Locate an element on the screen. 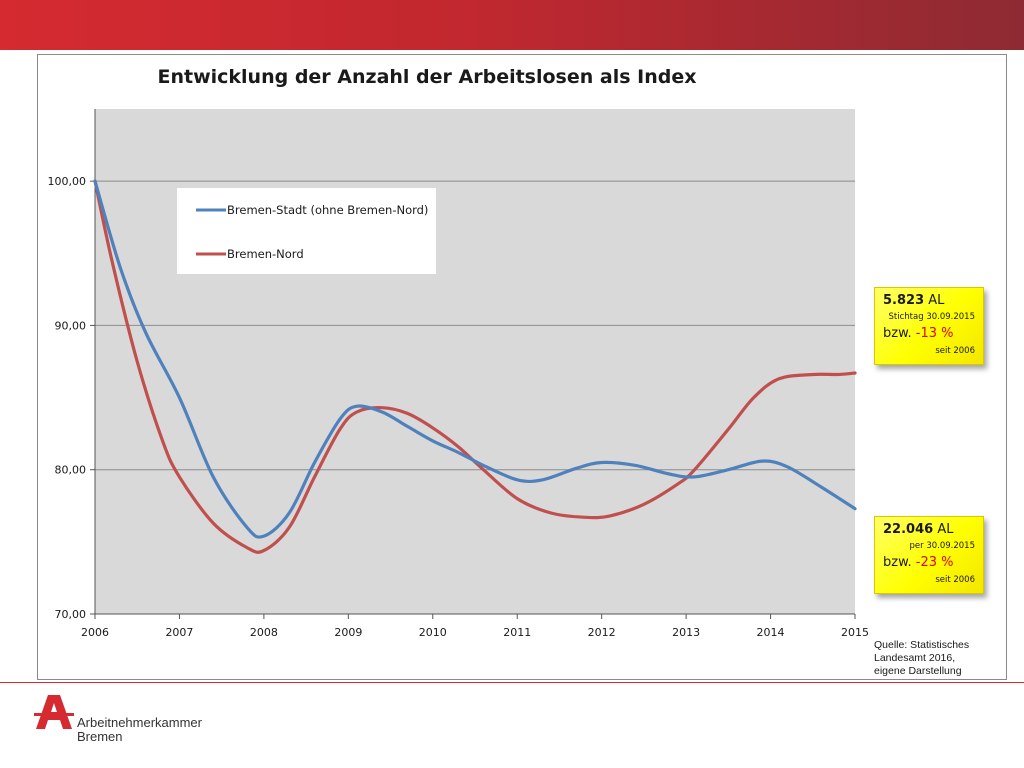 The width and height of the screenshot is (1024, 768). x-tick-label: 2013 is located at coordinates (686, 632).